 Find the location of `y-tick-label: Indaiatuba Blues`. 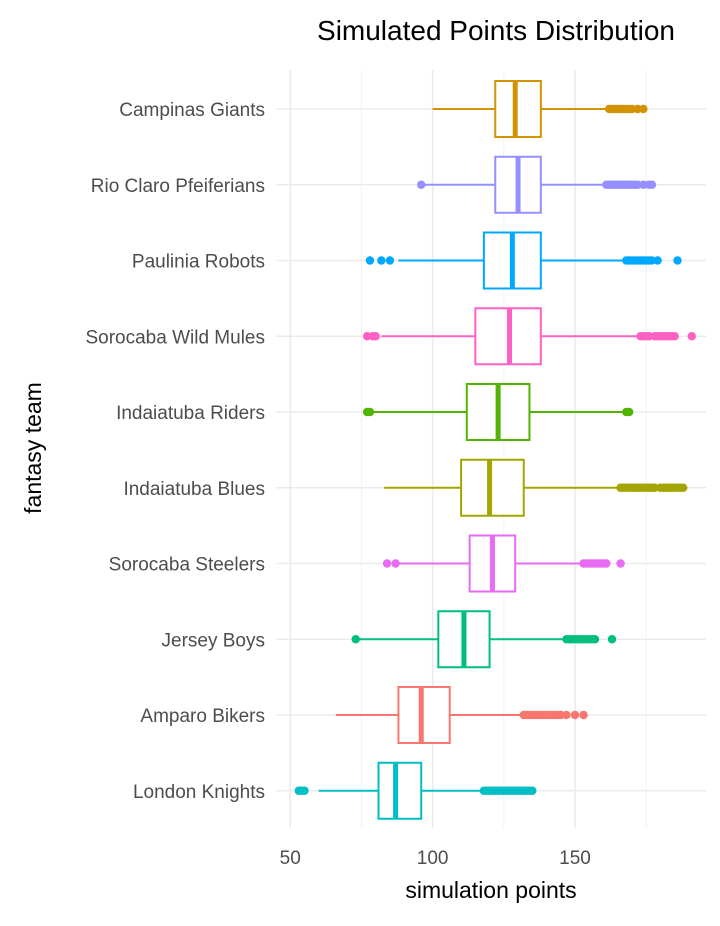

y-tick-label: Indaiatuba Blues is located at coordinates (194, 489).